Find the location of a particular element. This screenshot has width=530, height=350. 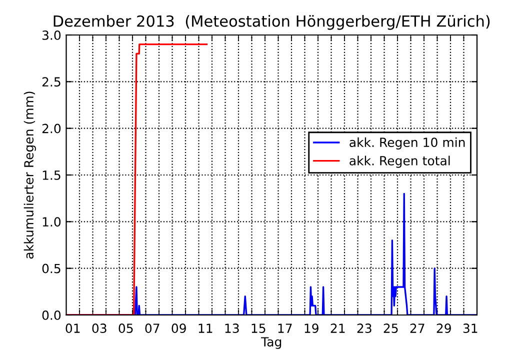

legend-label: akk. Regen total is located at coordinates (400, 162).